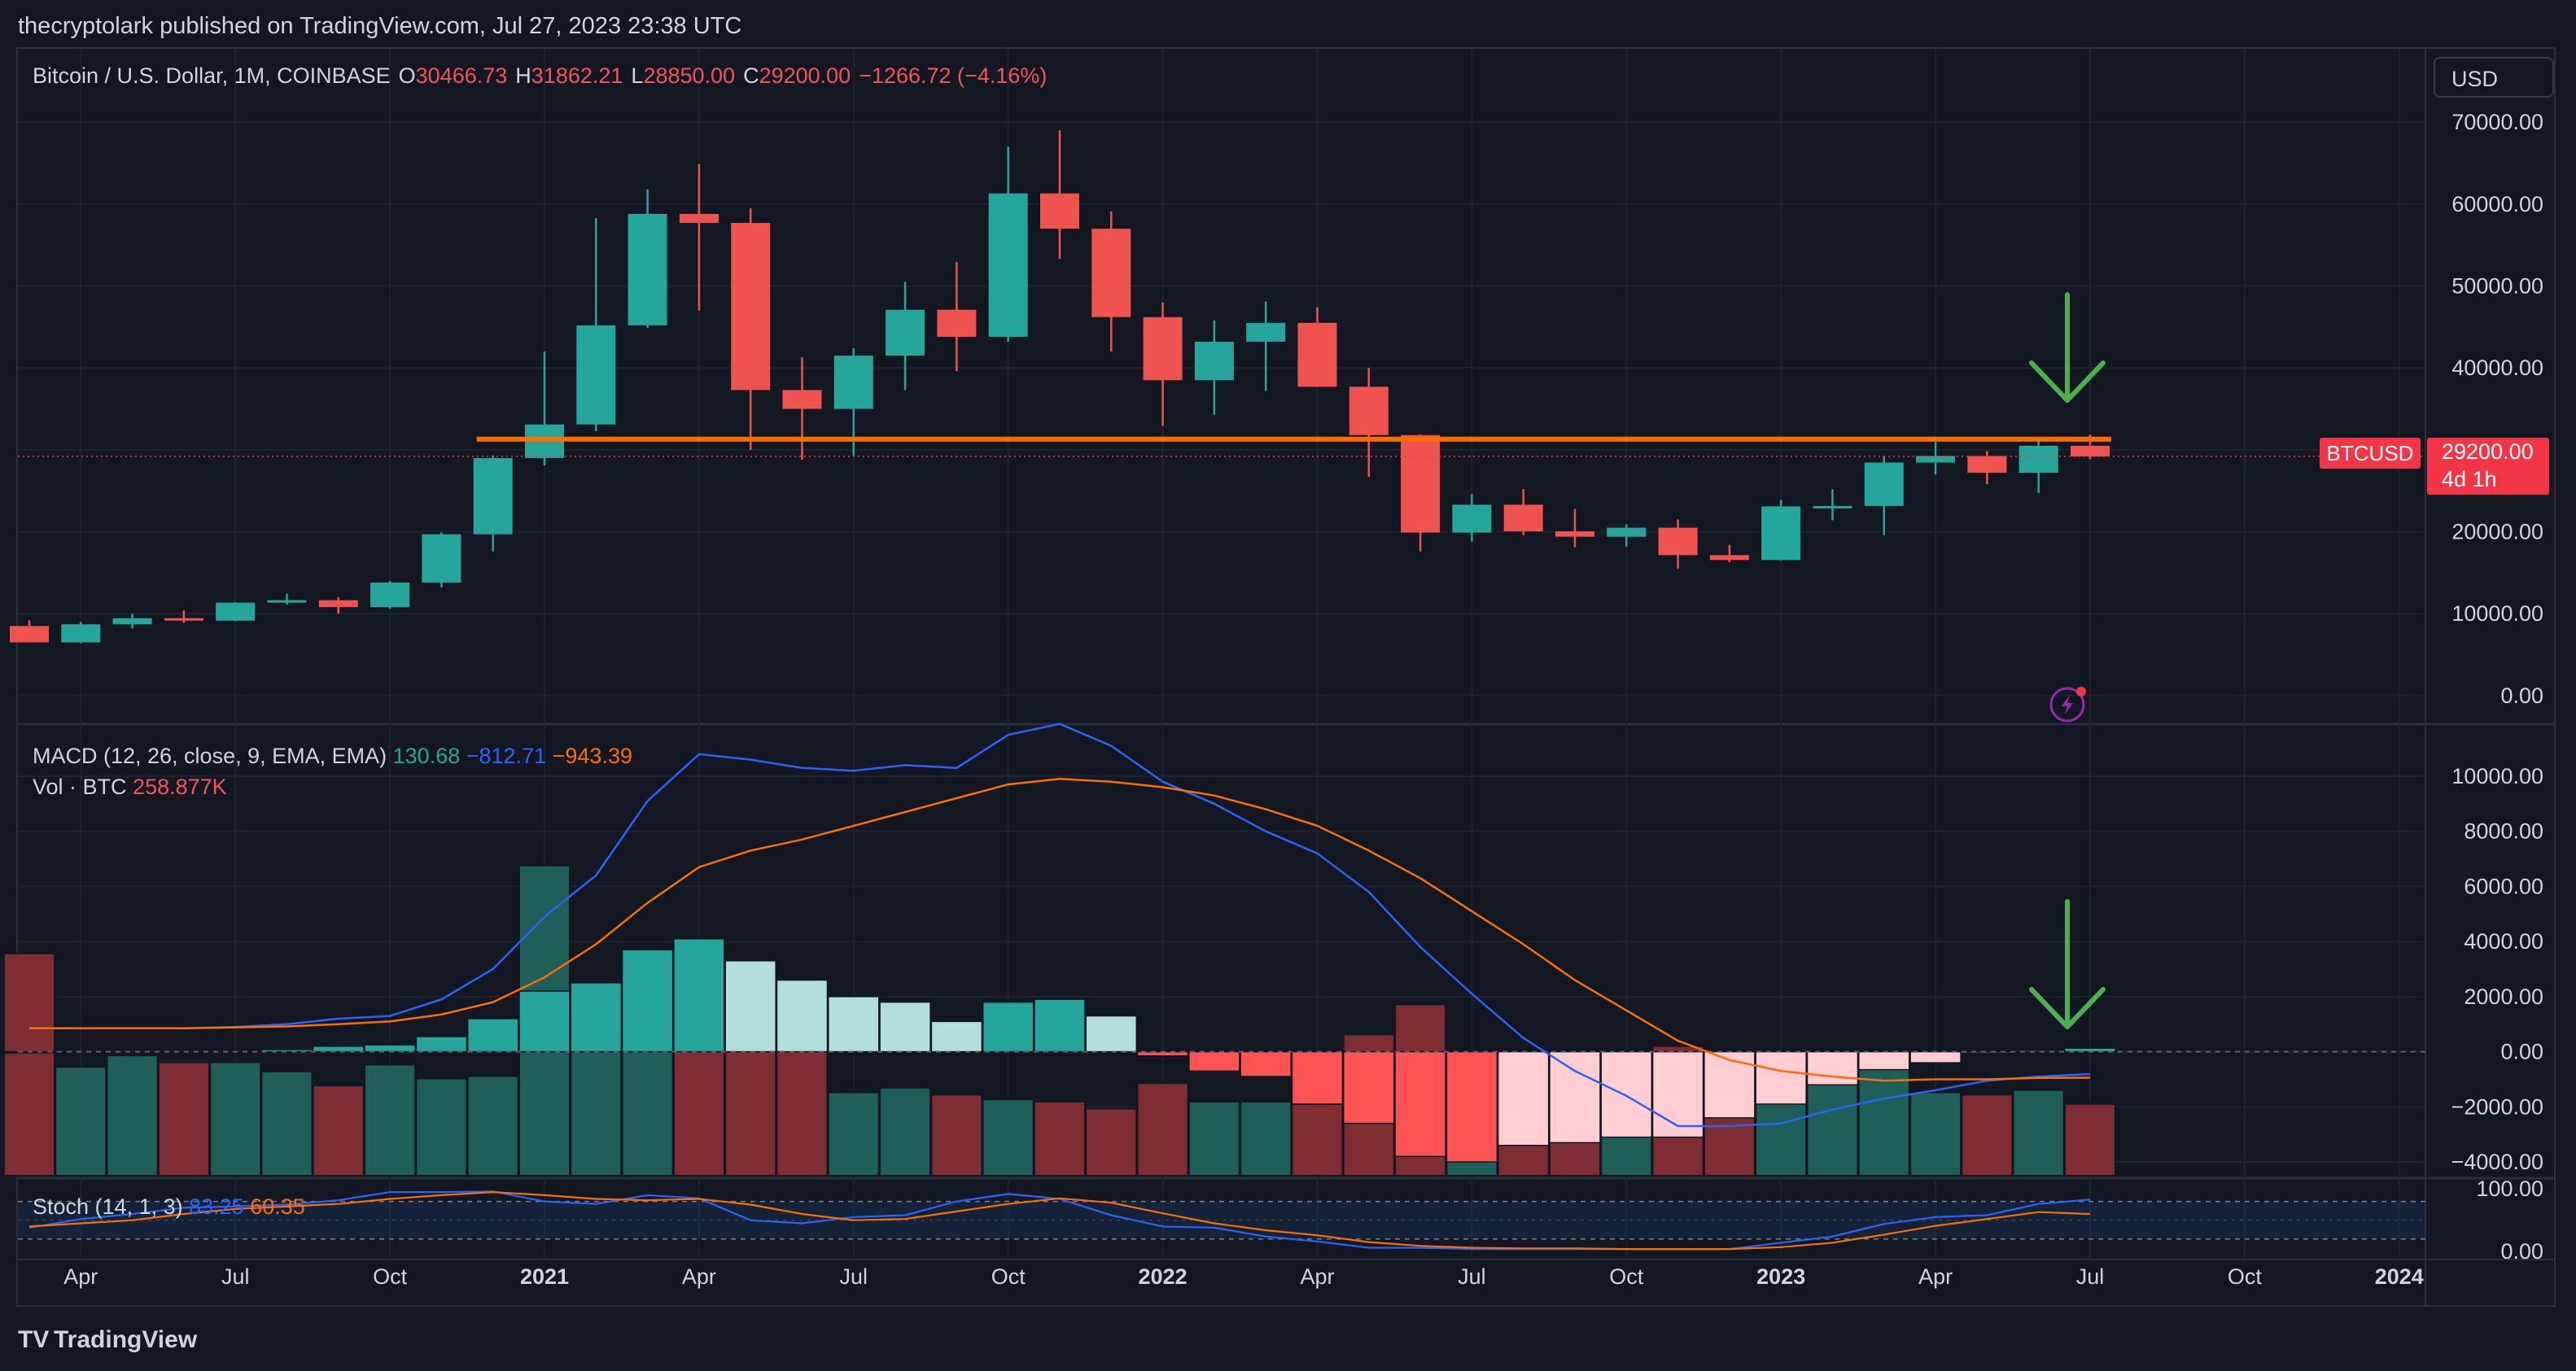 The image size is (2576, 1371). Describe the element at coordinates (2521, 1052) in the screenshot. I see `macd-axis-label: 0.00` at that location.